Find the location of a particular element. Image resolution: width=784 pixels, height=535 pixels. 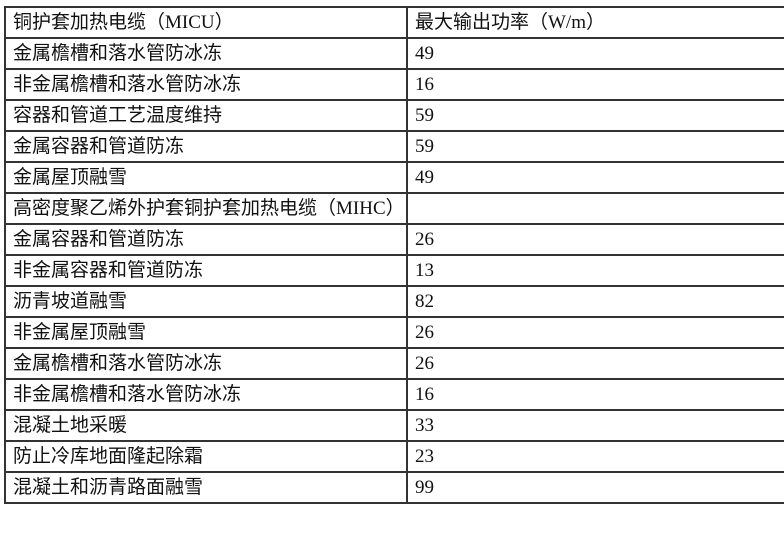

cell-application: 容器和管道工艺温度维持 is located at coordinates (206, 115).